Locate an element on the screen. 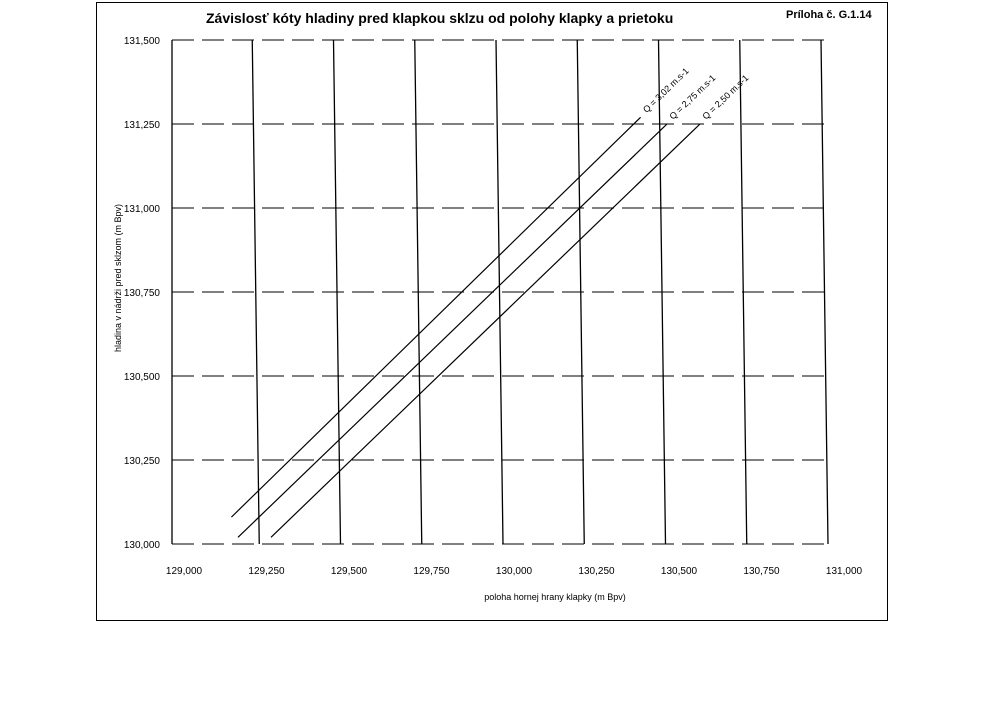 The image size is (1000, 723). x-tick-label: 131,000 is located at coordinates (844, 571).